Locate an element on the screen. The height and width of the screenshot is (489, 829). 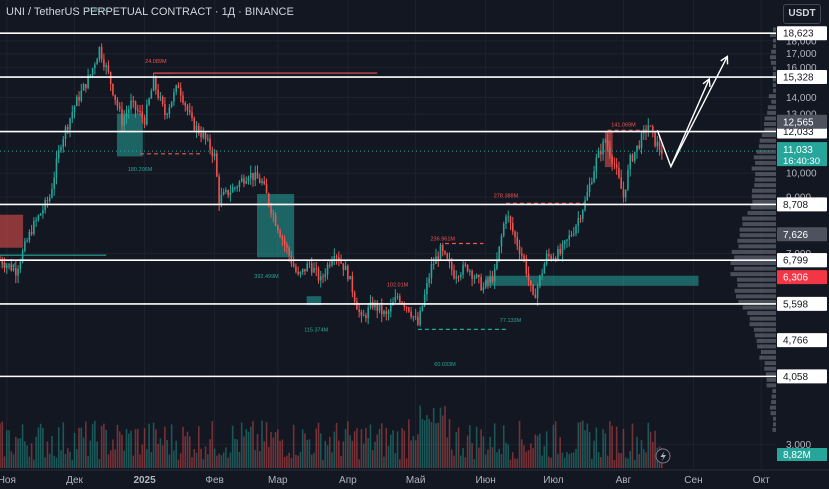
time-axis: Ноя Дек 2025 Фев Мар Апр Май Июн Июл Авг Сен Окт is located at coordinates (414, 467).